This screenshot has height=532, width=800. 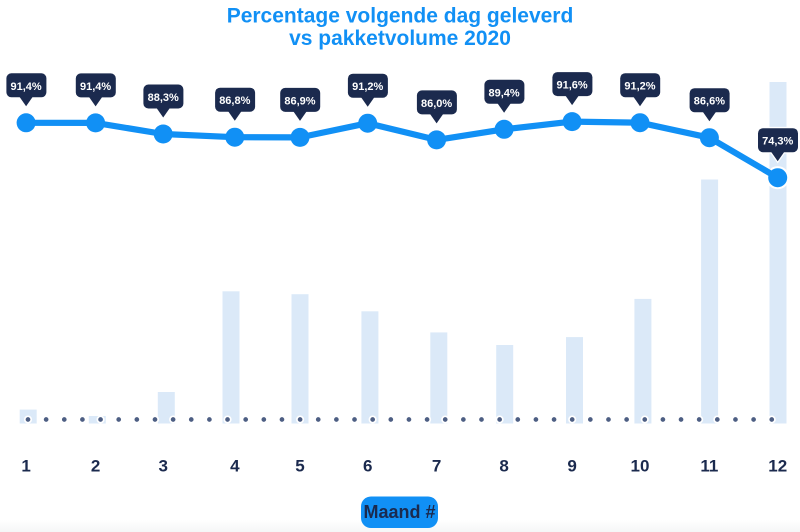 I want to click on svg-text: 12, so click(x=777, y=466).